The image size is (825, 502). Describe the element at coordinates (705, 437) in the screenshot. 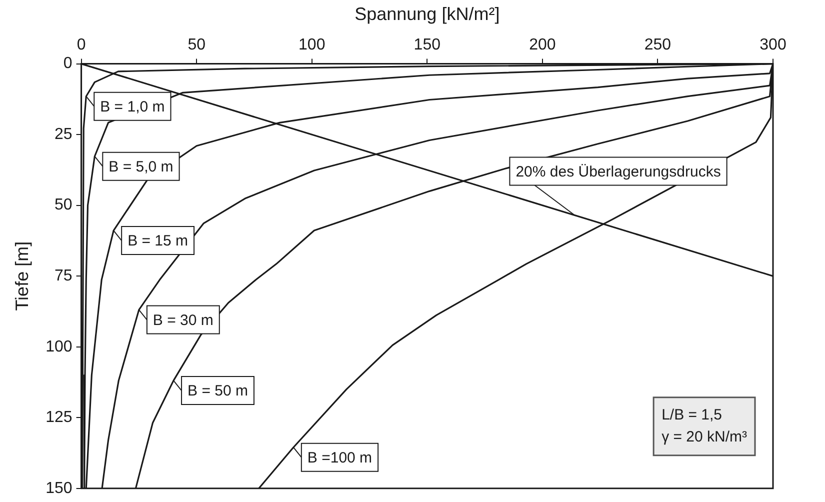

I see `annotation: γ = 20 kN/m³` at that location.